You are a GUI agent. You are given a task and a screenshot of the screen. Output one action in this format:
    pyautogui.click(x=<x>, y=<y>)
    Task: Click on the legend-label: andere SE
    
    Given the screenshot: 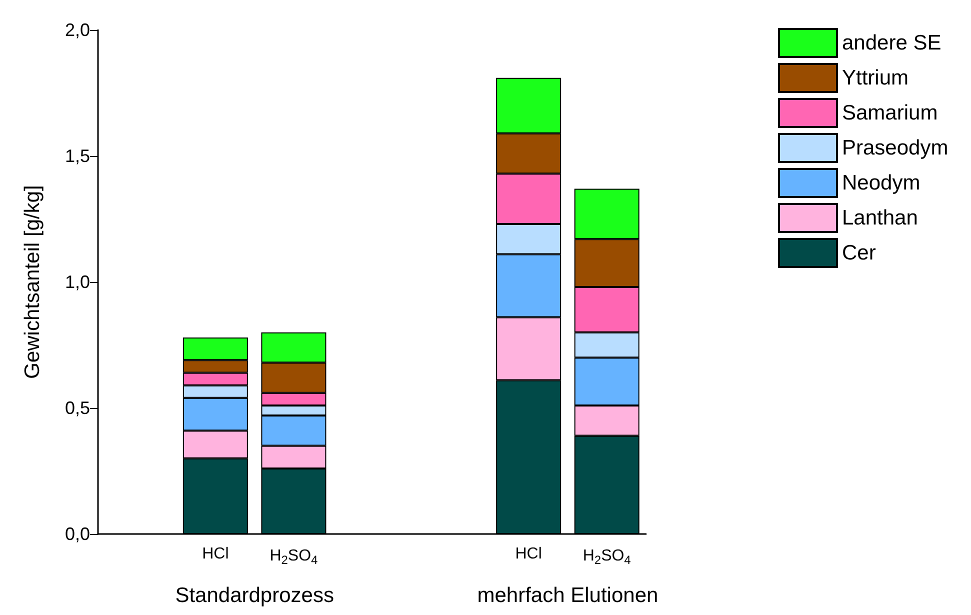 What is the action you would take?
    pyautogui.click(x=892, y=43)
    